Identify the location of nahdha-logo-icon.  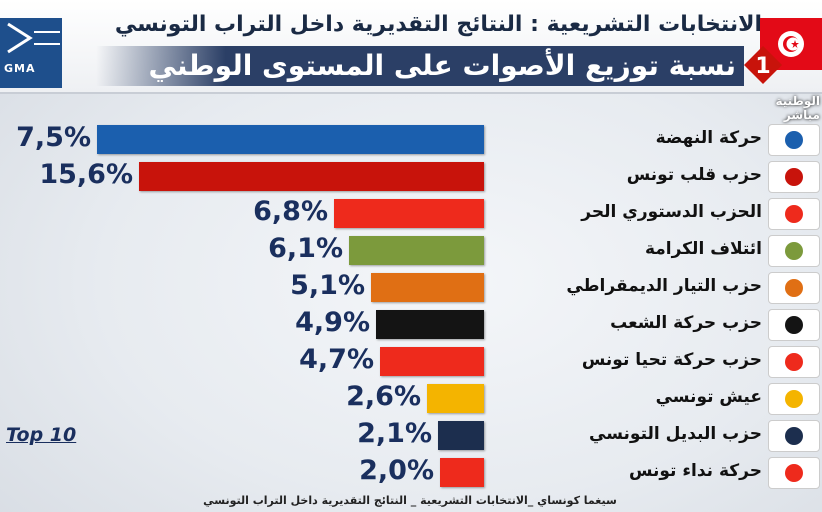
(794, 140).